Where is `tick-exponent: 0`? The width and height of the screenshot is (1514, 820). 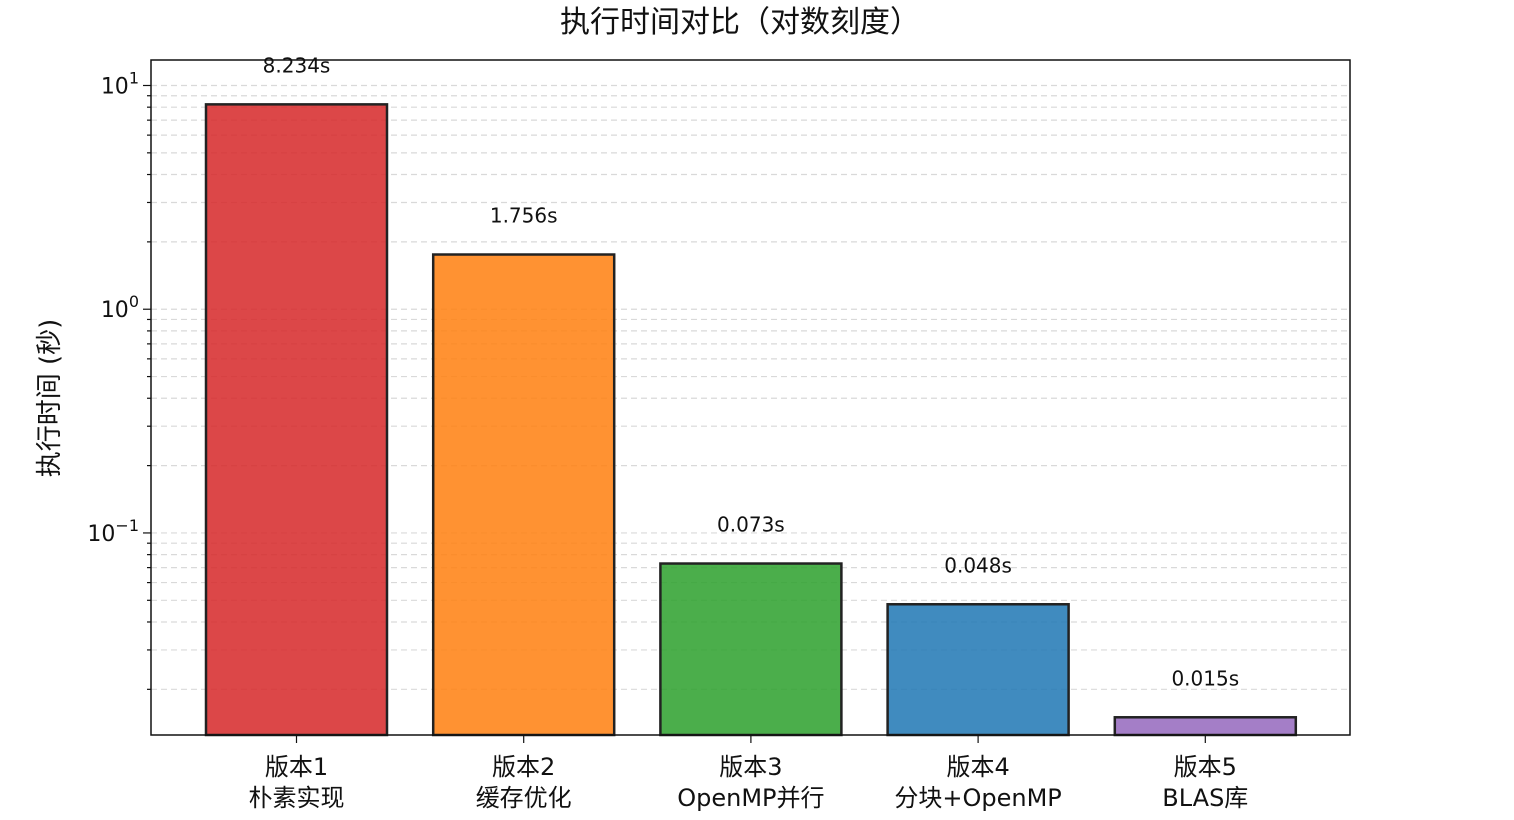
tick-exponent: 0 is located at coordinates (134, 301).